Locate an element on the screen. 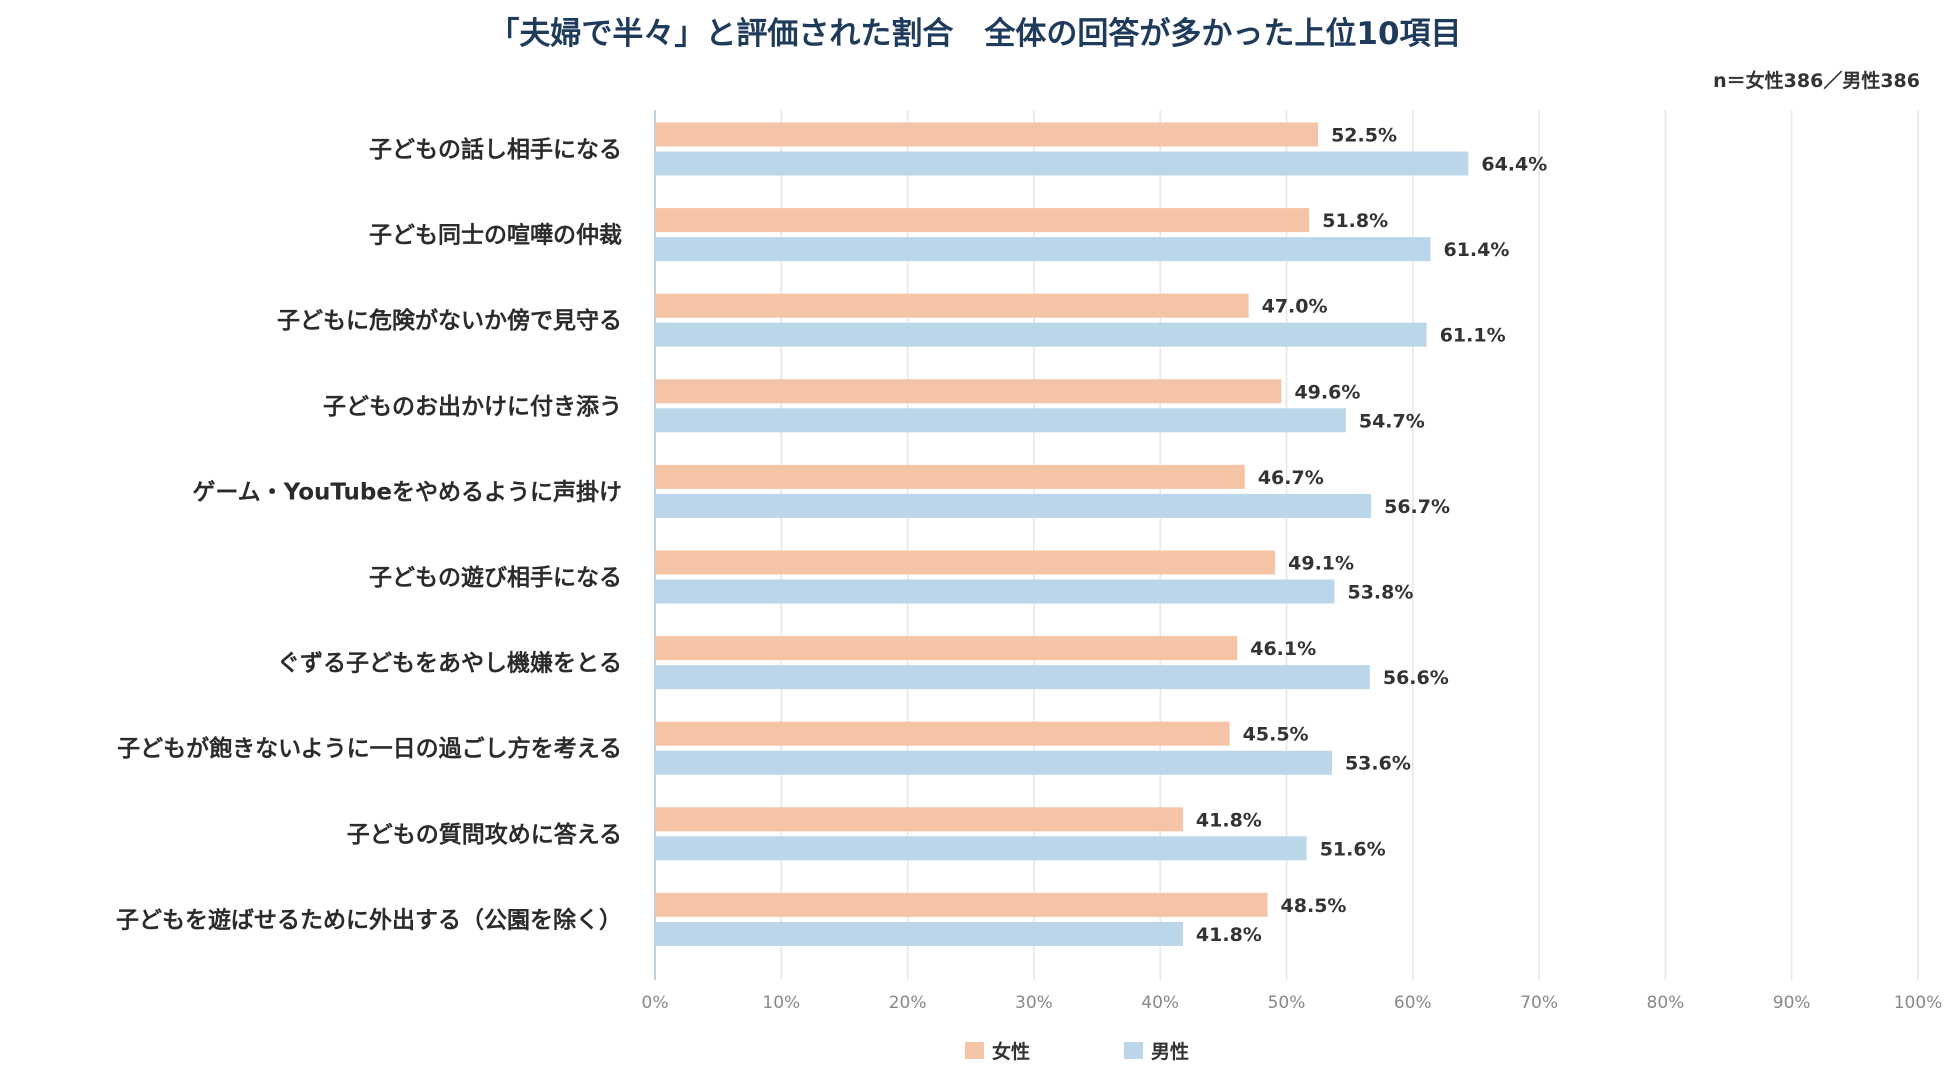 This screenshot has width=1950, height=1073. category-label: 子ども同士の喧嘩の仲裁 is located at coordinates (495, 235).